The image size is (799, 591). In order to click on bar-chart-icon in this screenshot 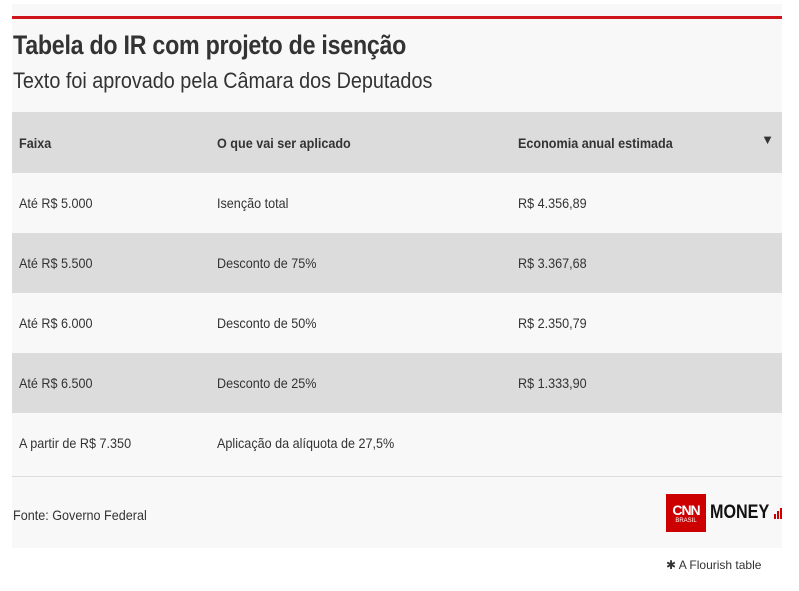, I will do `click(777, 513)`.